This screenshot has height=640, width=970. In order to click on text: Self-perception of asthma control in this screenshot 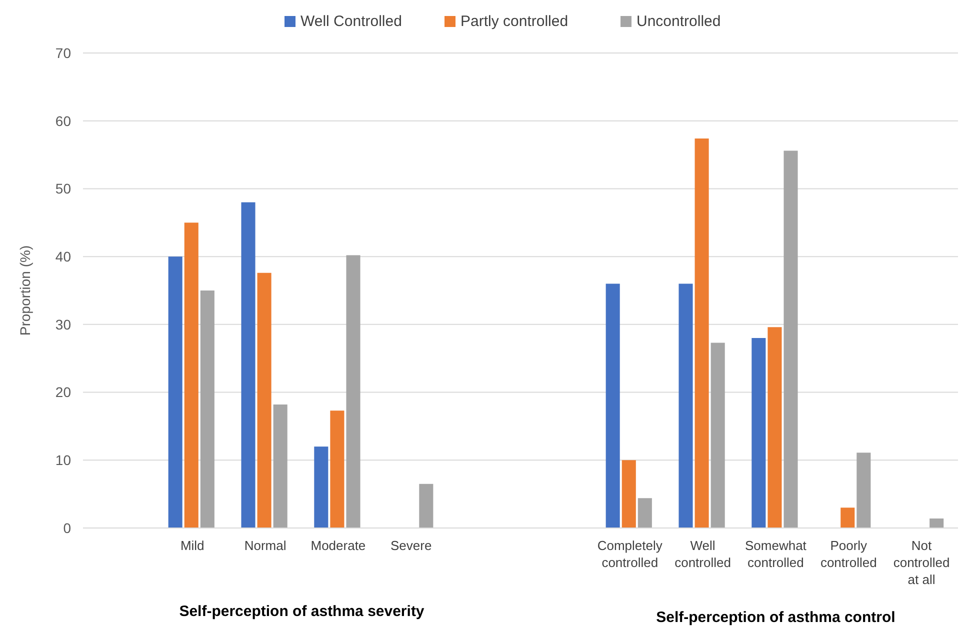, I will do `click(776, 617)`.